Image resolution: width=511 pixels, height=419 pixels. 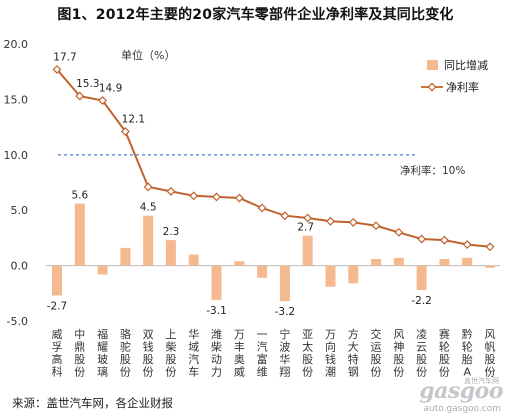 What do you see at coordinates (57, 307) in the screenshot?
I see `bar-data-label: -2.7` at bounding box center [57, 307].